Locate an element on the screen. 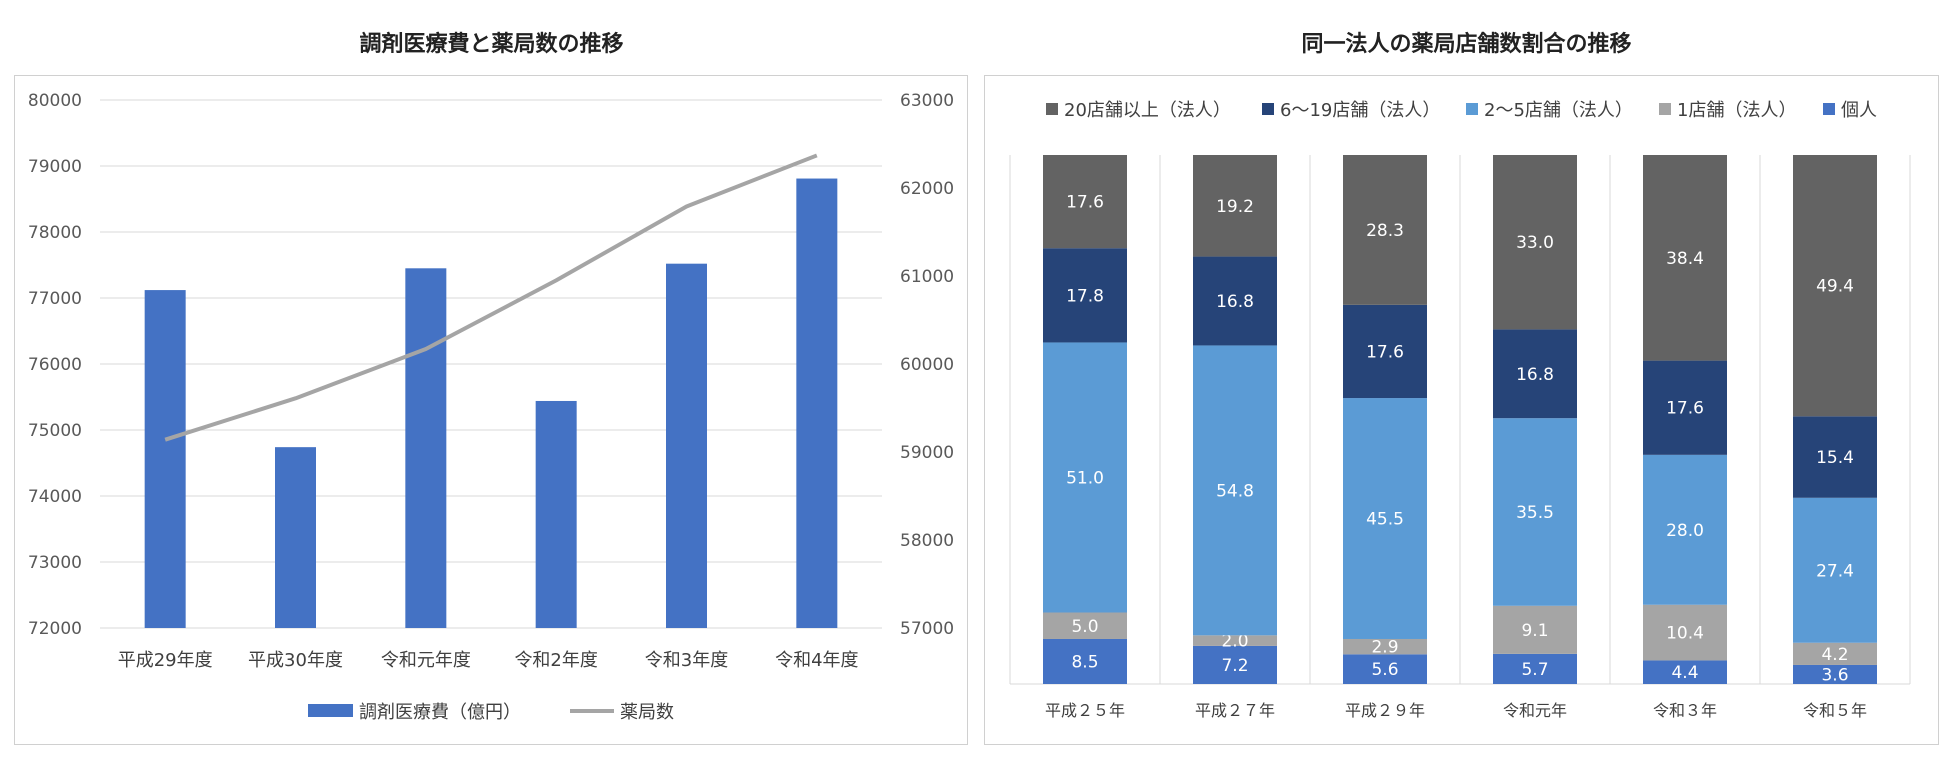 The height and width of the screenshot is (757, 1950). y-right-tick-label: 61000 is located at coordinates (927, 277).